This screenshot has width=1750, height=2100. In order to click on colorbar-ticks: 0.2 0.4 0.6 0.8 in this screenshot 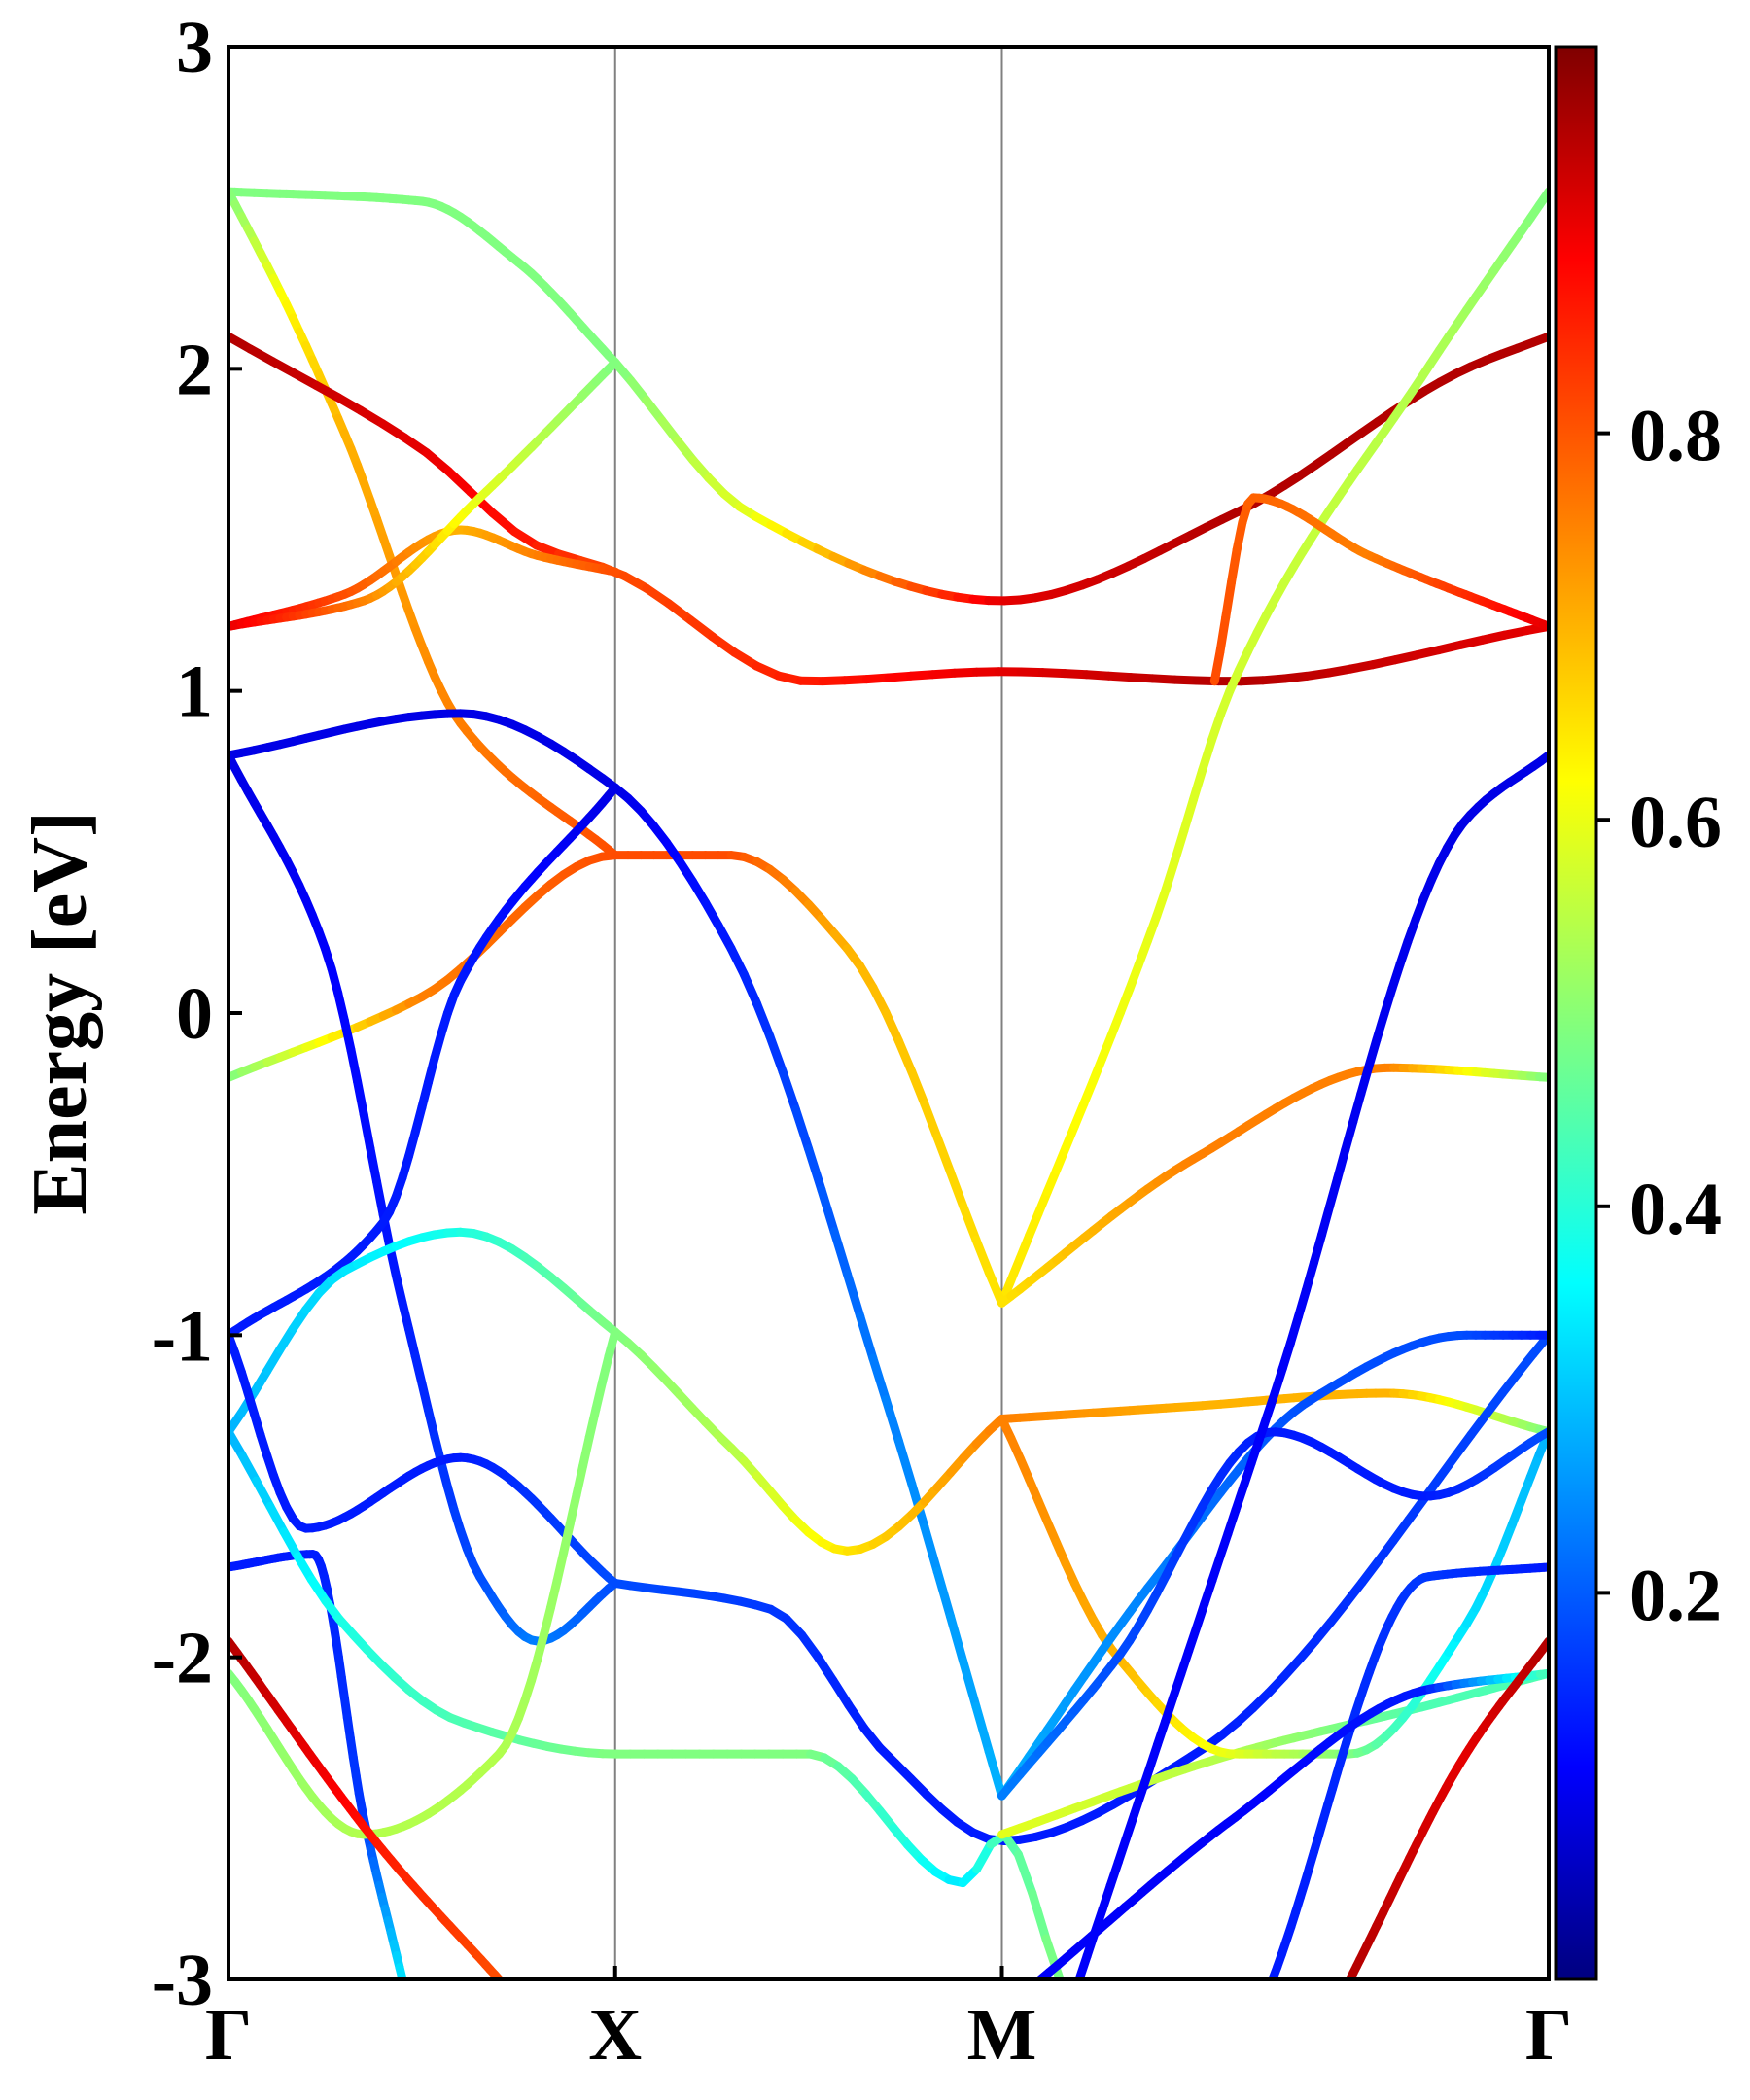, I will do `click(1659, 1016)`.